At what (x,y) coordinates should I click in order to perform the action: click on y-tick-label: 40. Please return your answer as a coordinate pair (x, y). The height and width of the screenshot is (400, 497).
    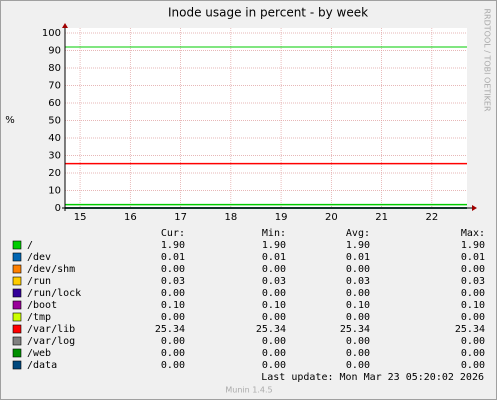
    Looking at the image, I should click on (54, 138).